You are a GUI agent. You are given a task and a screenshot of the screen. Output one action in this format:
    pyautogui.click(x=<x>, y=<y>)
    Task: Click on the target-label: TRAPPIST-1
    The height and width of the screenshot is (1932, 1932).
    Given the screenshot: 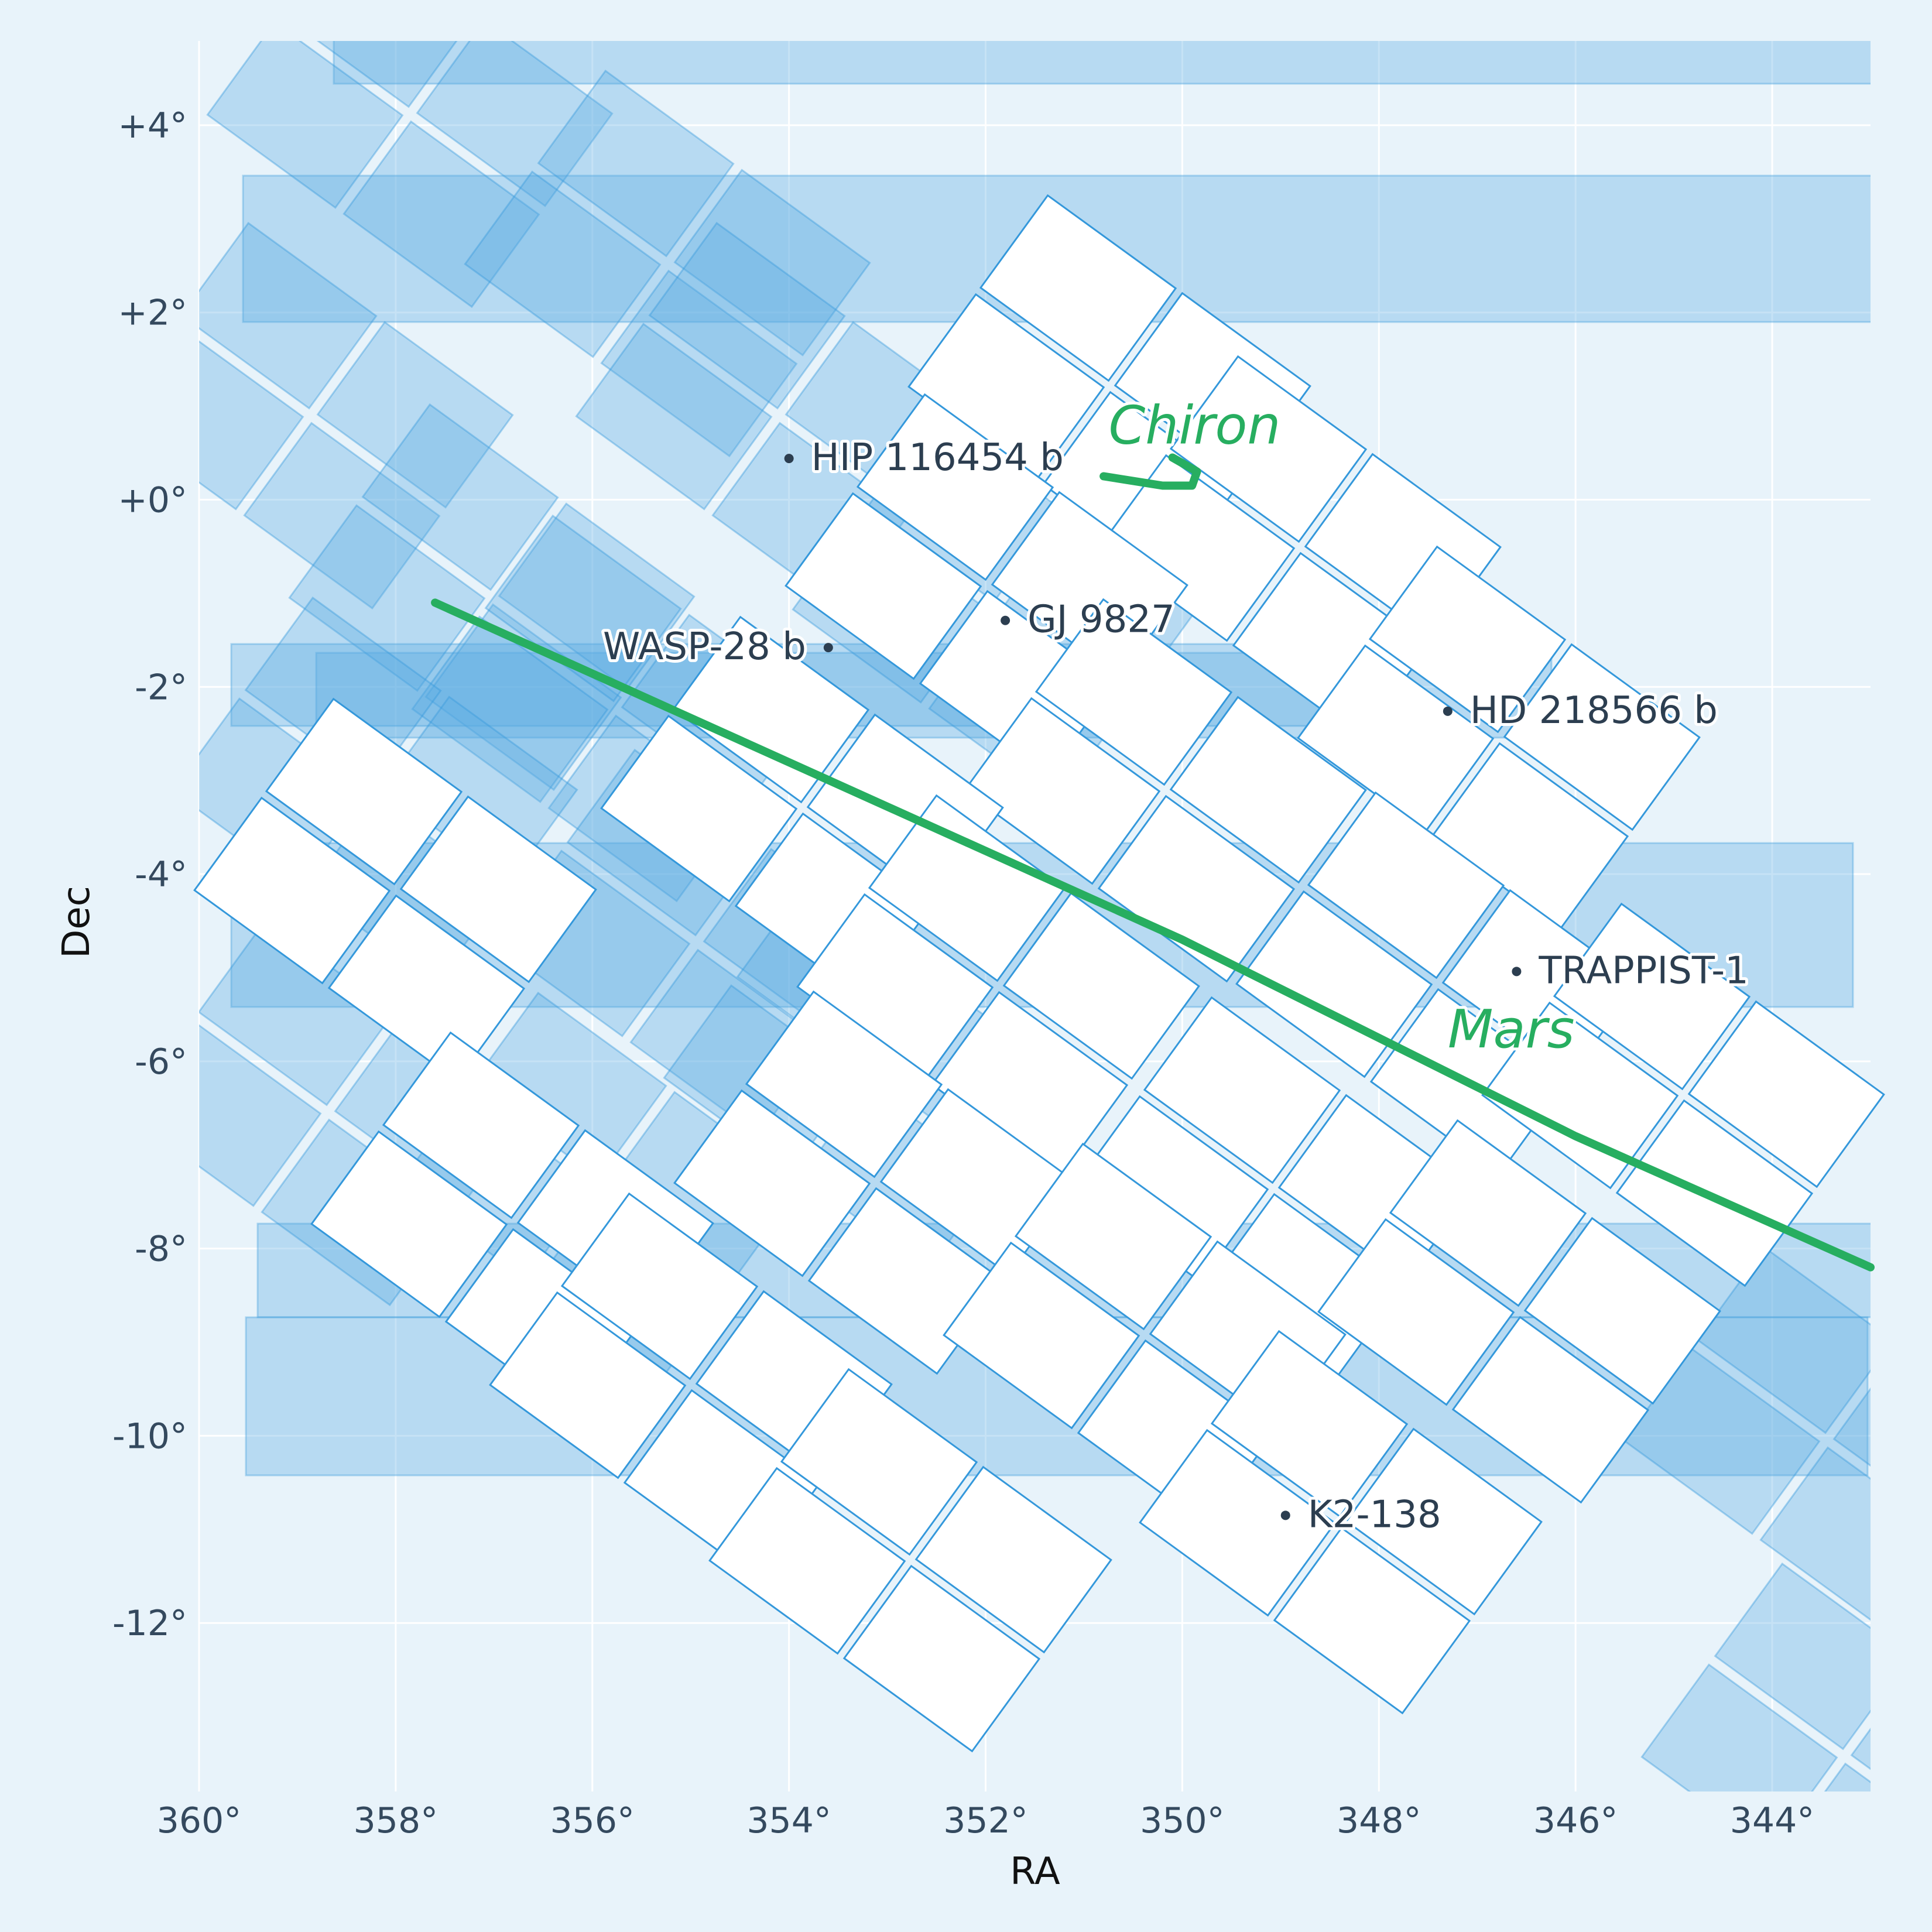 What is the action you would take?
    pyautogui.click(x=1643, y=970)
    